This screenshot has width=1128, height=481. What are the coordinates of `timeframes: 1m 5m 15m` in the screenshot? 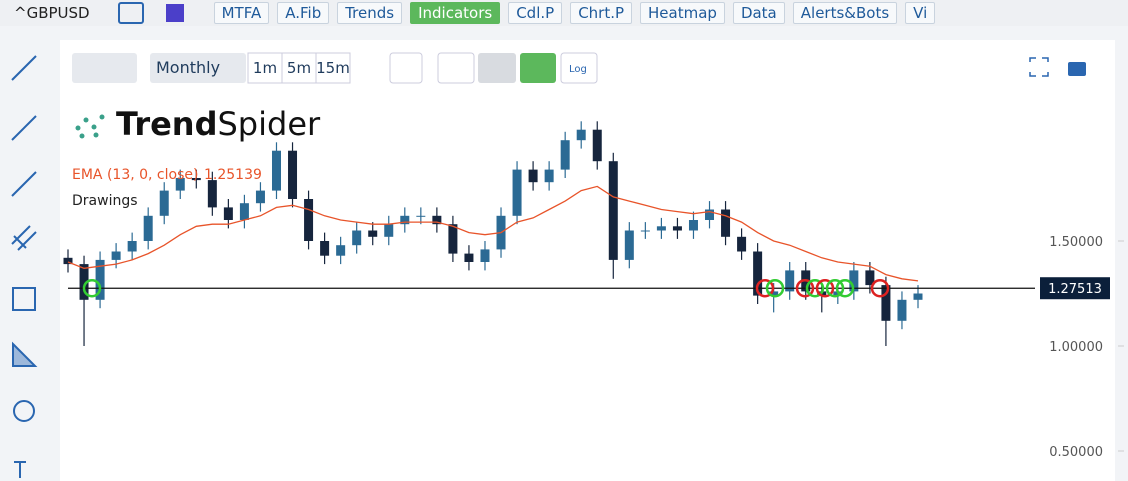 It's located at (299, 68).